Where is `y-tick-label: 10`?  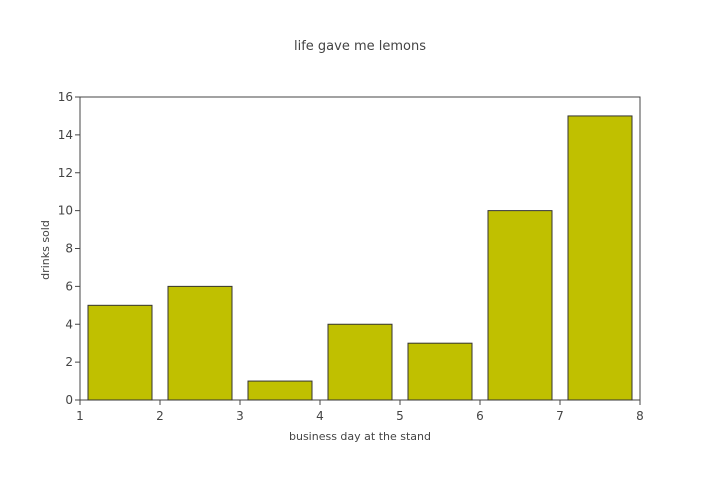 y-tick-label: 10 is located at coordinates (65, 211).